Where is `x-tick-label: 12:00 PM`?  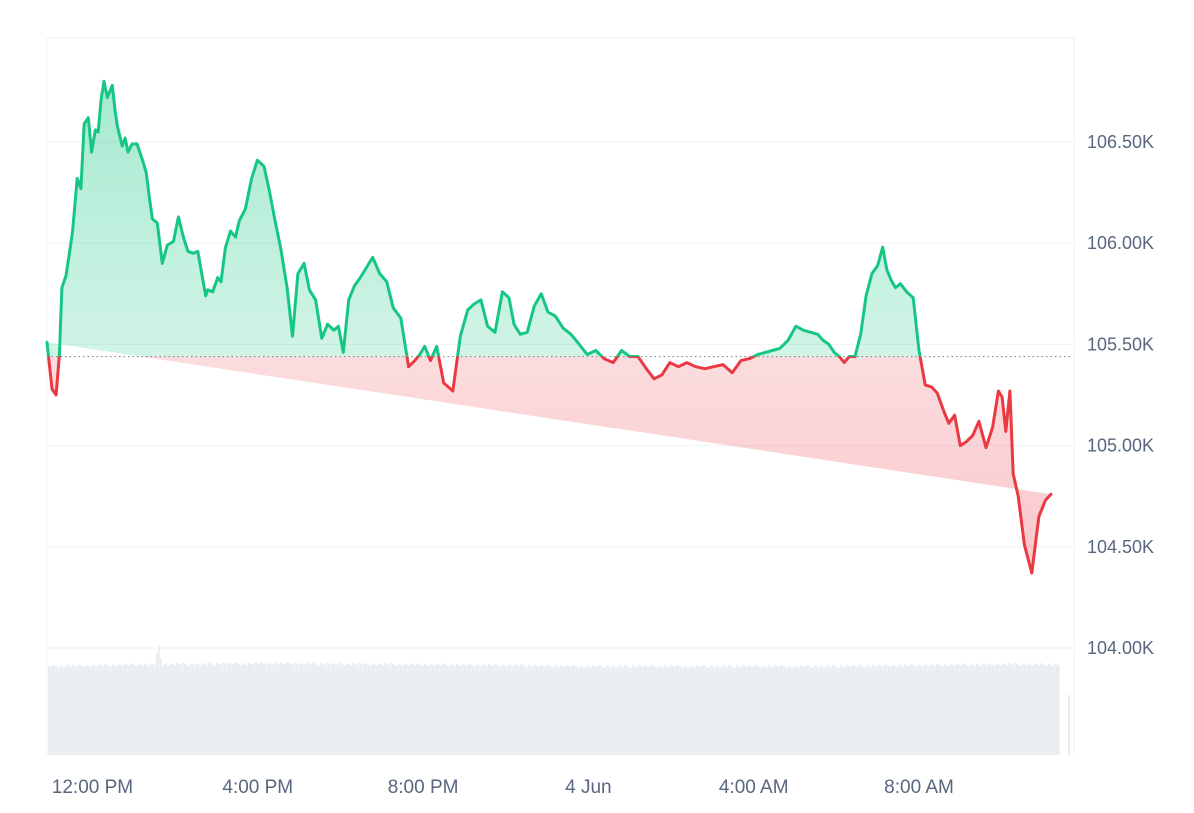 x-tick-label: 12:00 PM is located at coordinates (92, 787).